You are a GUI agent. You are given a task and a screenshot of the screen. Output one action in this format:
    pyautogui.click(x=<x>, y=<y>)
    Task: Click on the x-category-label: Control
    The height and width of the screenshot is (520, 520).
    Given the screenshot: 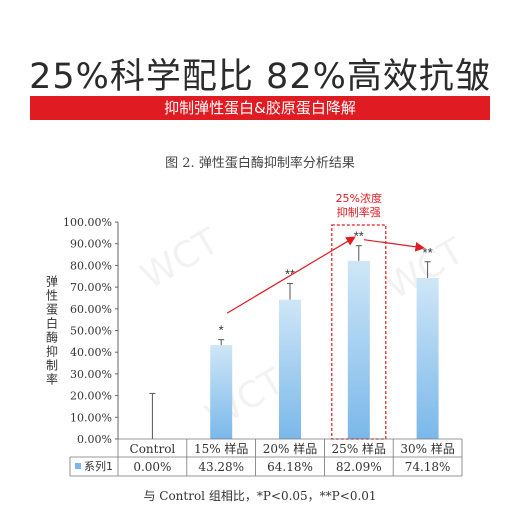 What is the action you would take?
    pyautogui.click(x=153, y=449)
    